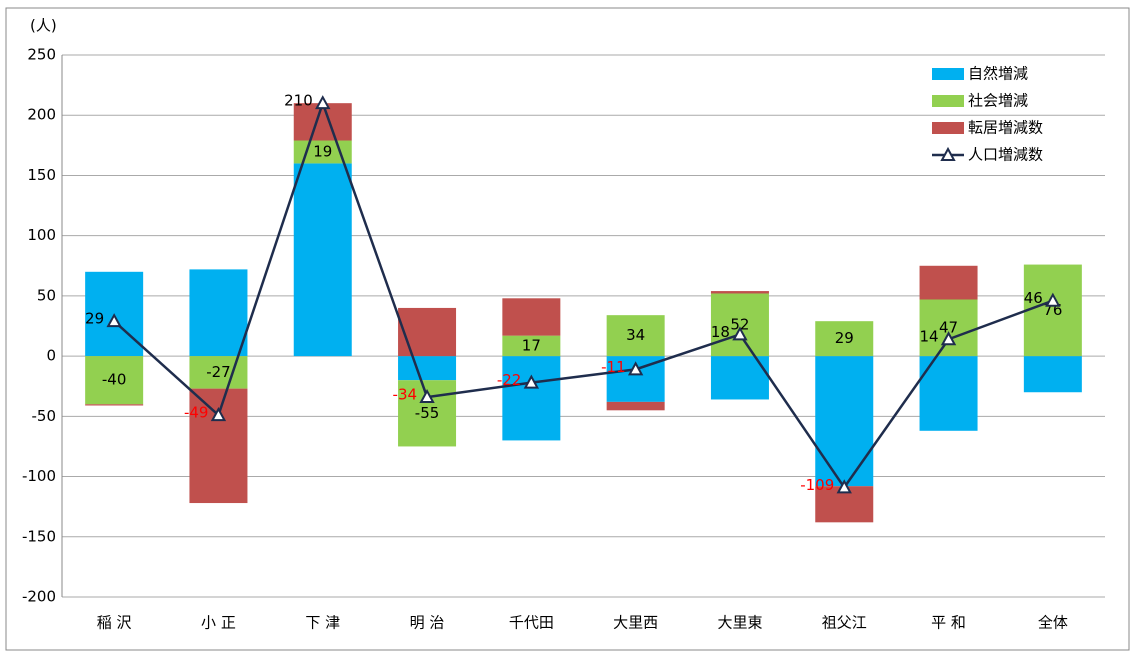 This screenshot has height=655, width=1135. Describe the element at coordinates (817, 485) in the screenshot. I see `data-label: -109` at that location.